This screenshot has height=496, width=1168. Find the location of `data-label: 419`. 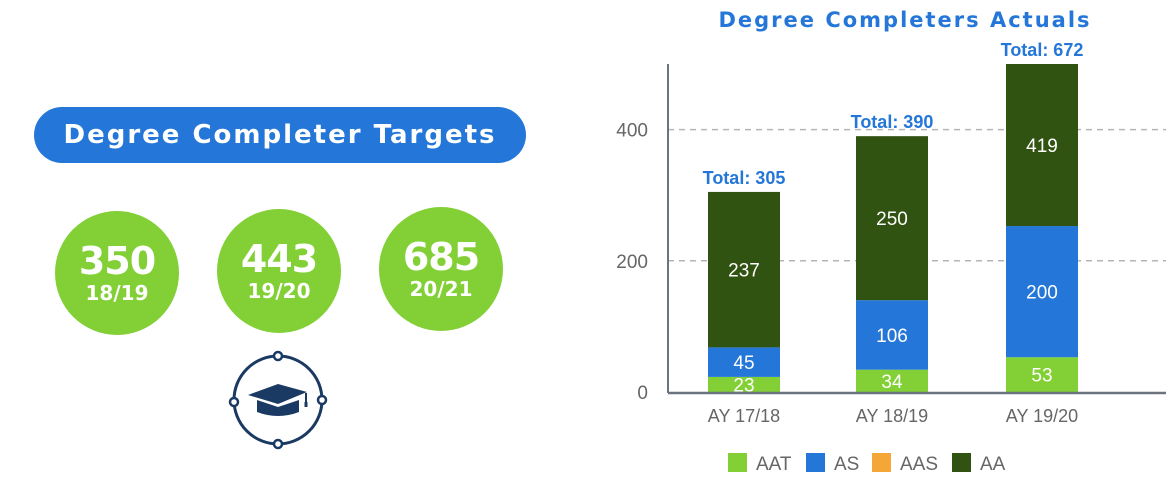

data-label: 419 is located at coordinates (1042, 146).